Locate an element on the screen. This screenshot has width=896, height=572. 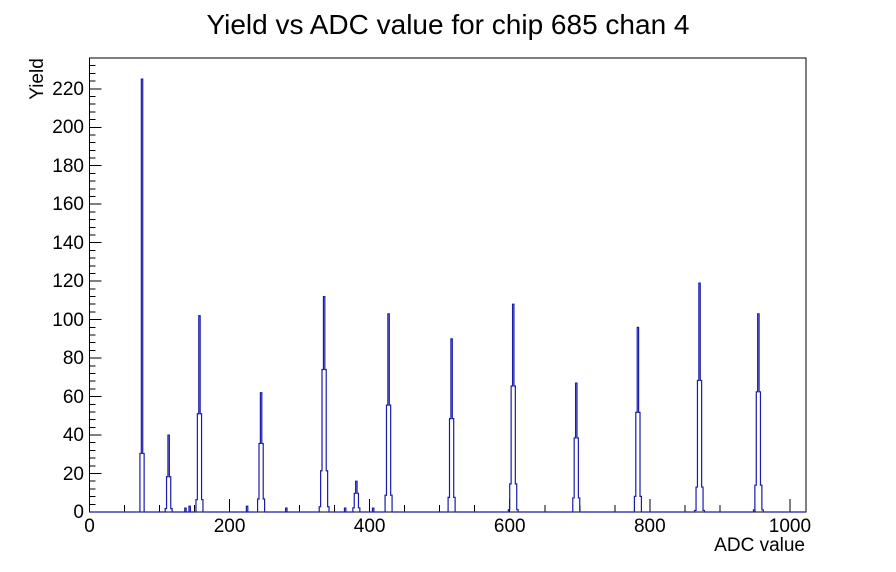
y-tick-label: 100 is located at coordinates (68, 320).